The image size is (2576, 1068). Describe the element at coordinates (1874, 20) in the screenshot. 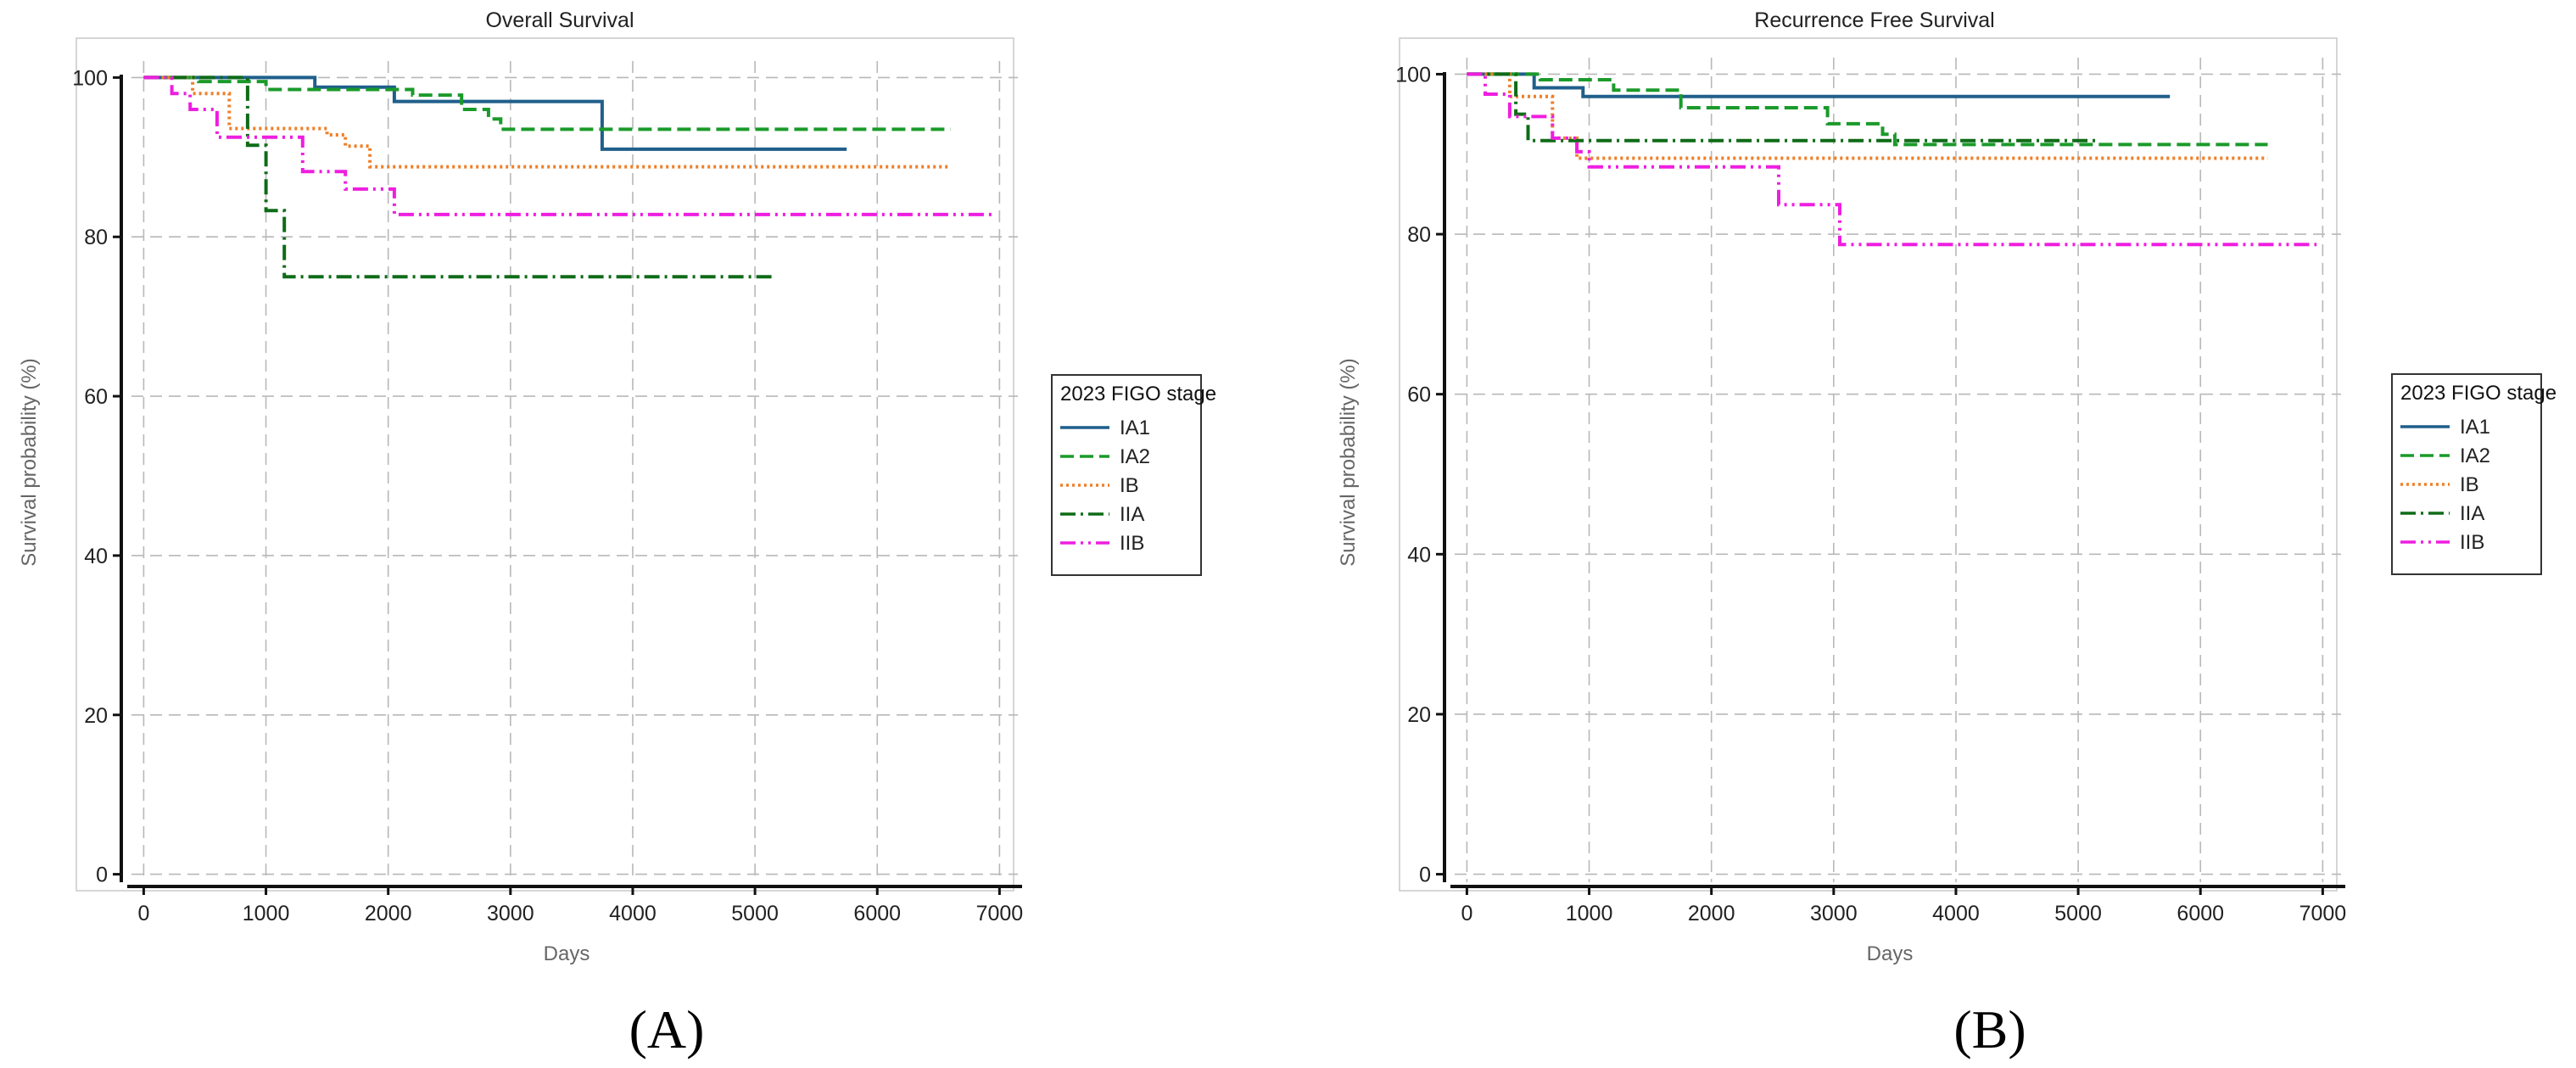

I see `chart-title: Recurrence Free Survival` at that location.